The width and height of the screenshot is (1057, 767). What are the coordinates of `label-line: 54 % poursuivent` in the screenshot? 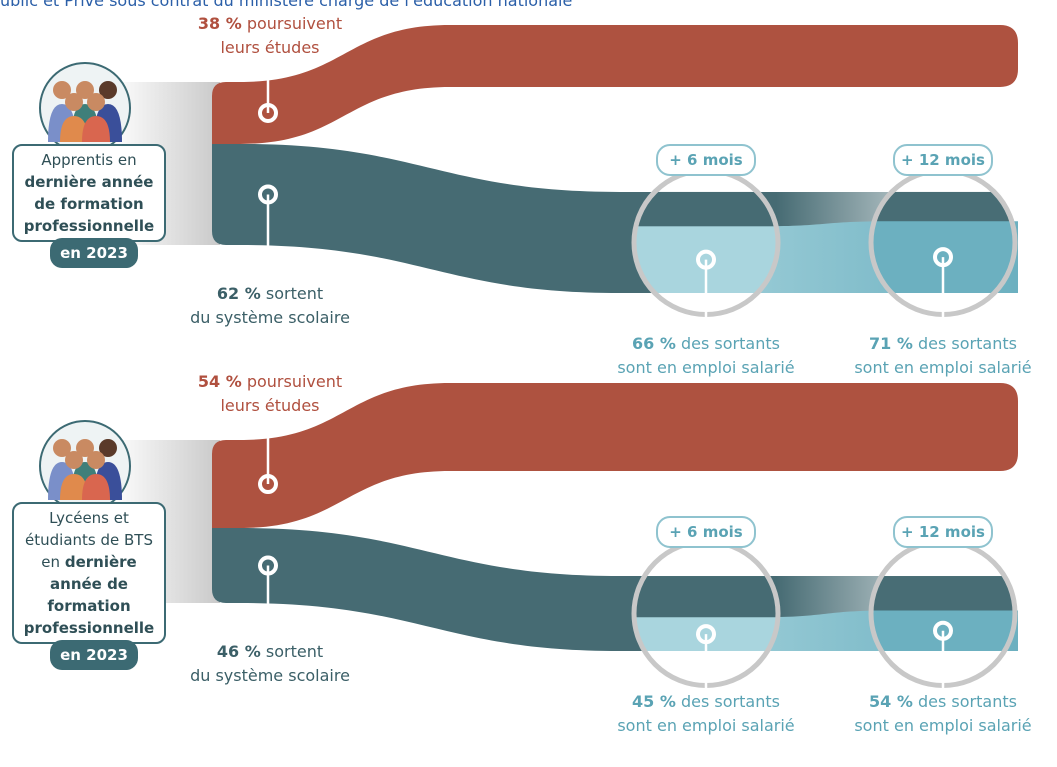 It's located at (270, 382).